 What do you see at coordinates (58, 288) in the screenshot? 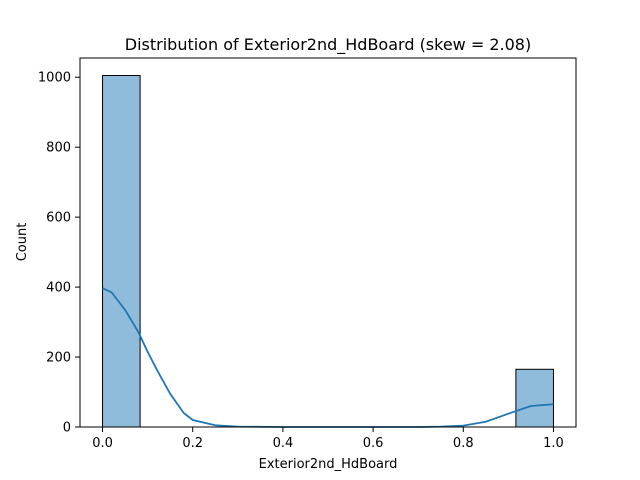
I see `y-tick-label: 400` at bounding box center [58, 288].